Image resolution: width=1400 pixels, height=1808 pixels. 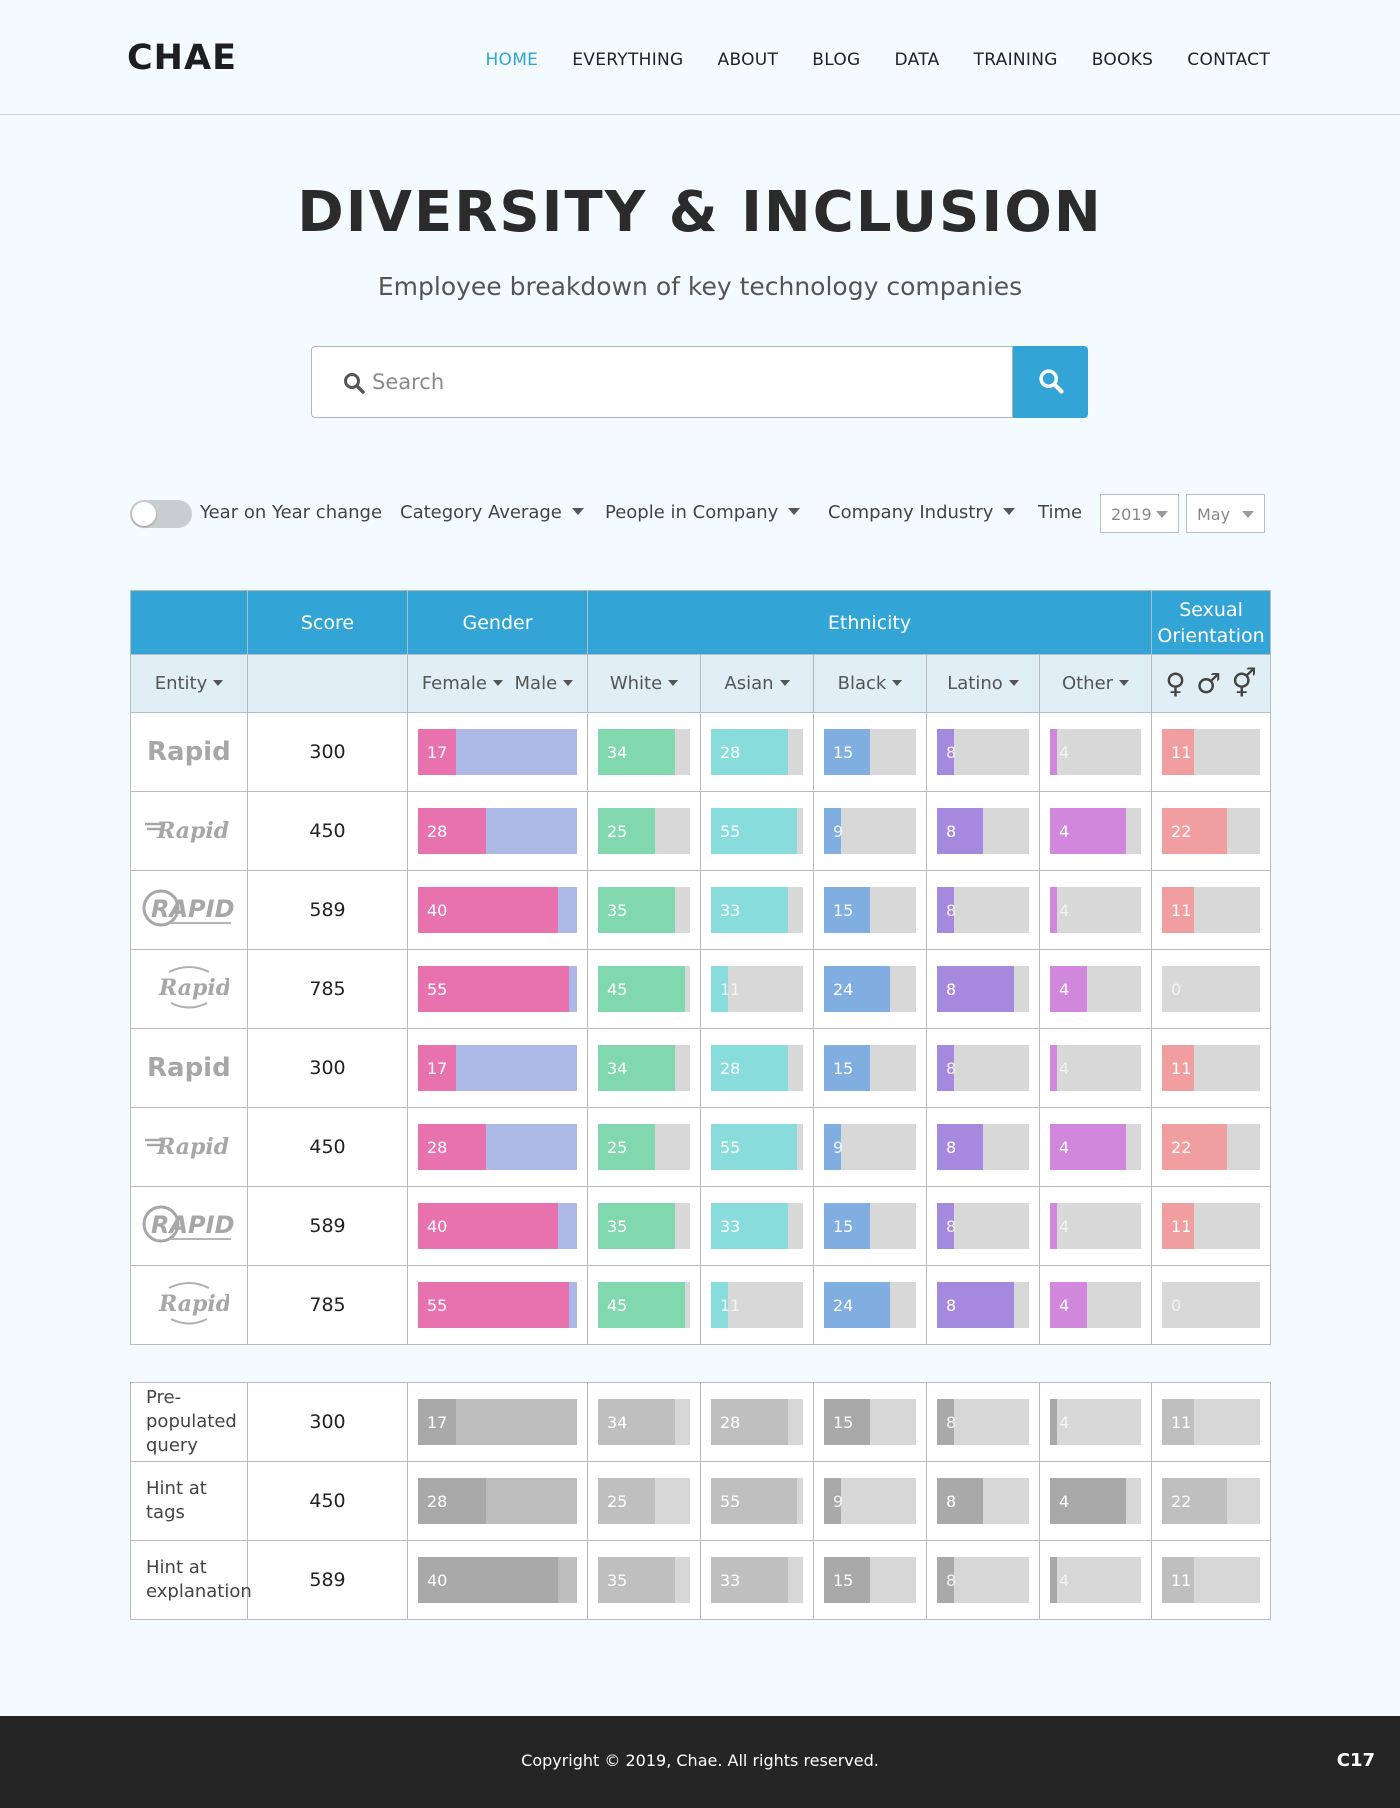 What do you see at coordinates (1050, 382) in the screenshot?
I see `search-button` at bounding box center [1050, 382].